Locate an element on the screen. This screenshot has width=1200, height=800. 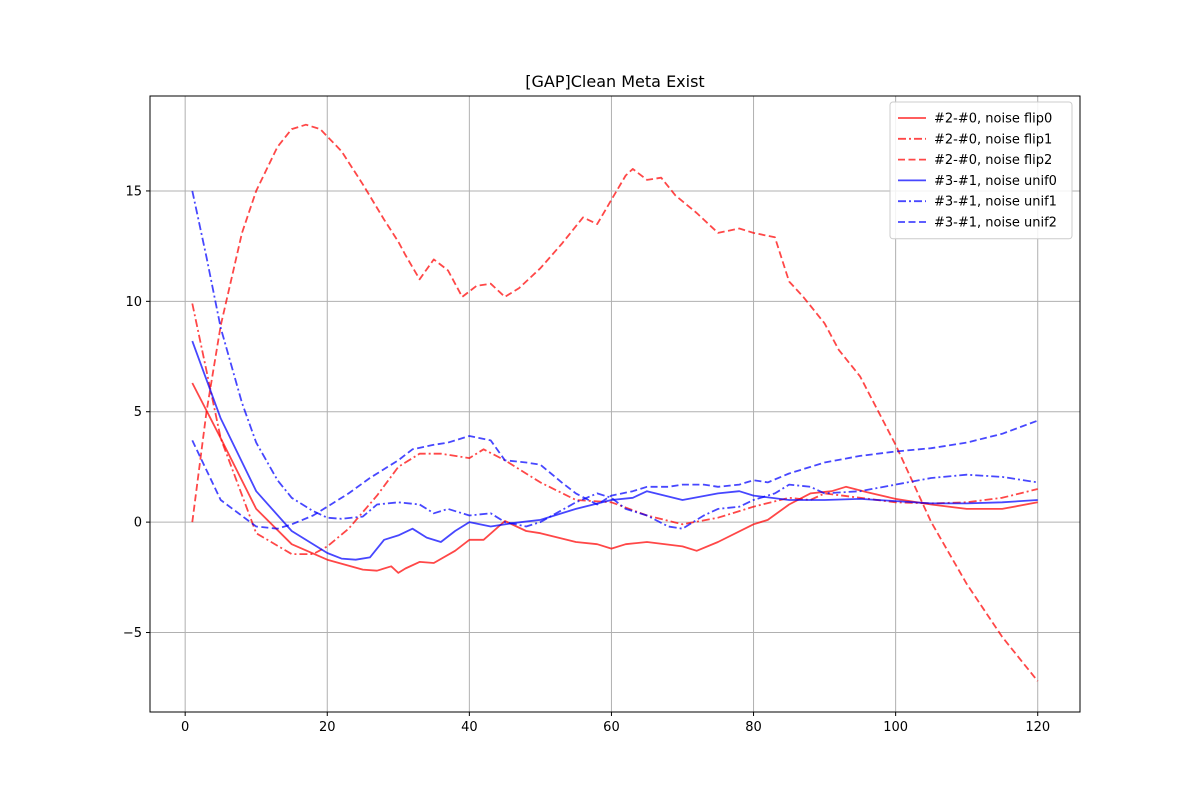
x-tick-label: 20 is located at coordinates (327, 727).